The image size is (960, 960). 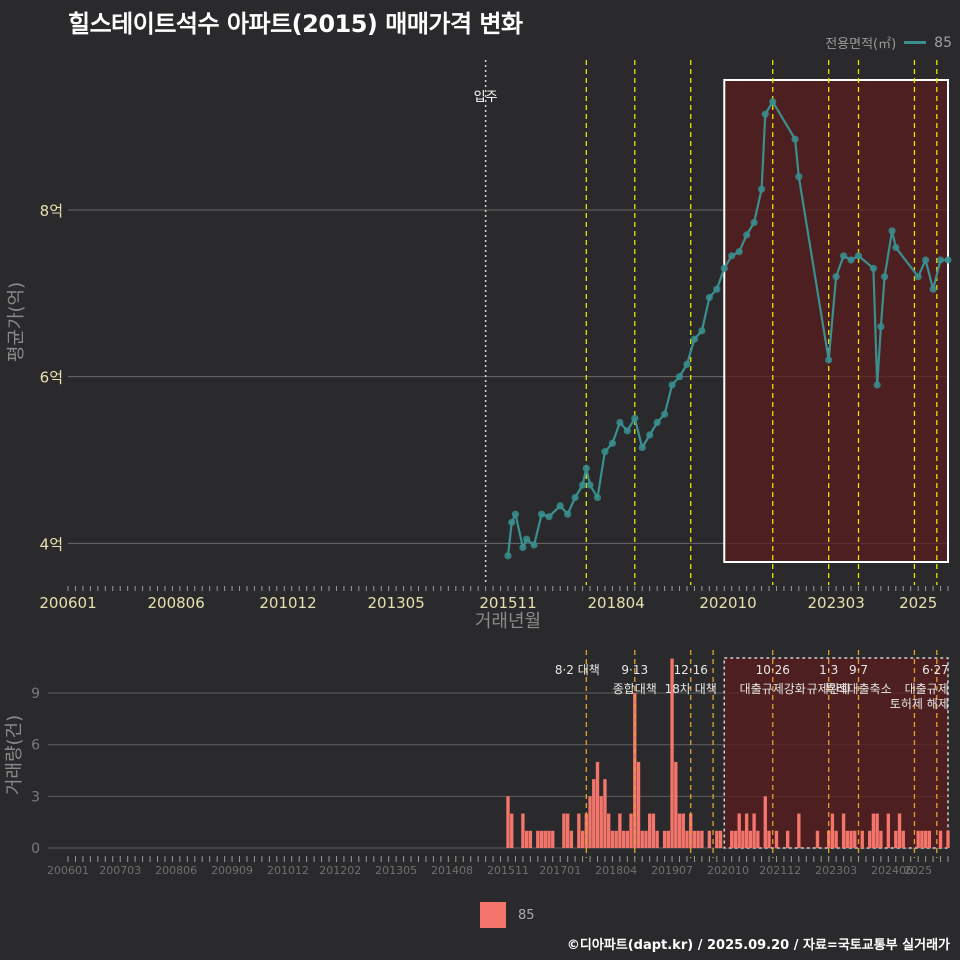 What do you see at coordinates (35, 694) in the screenshot?
I see `bar-y-tick-label: 9` at bounding box center [35, 694].